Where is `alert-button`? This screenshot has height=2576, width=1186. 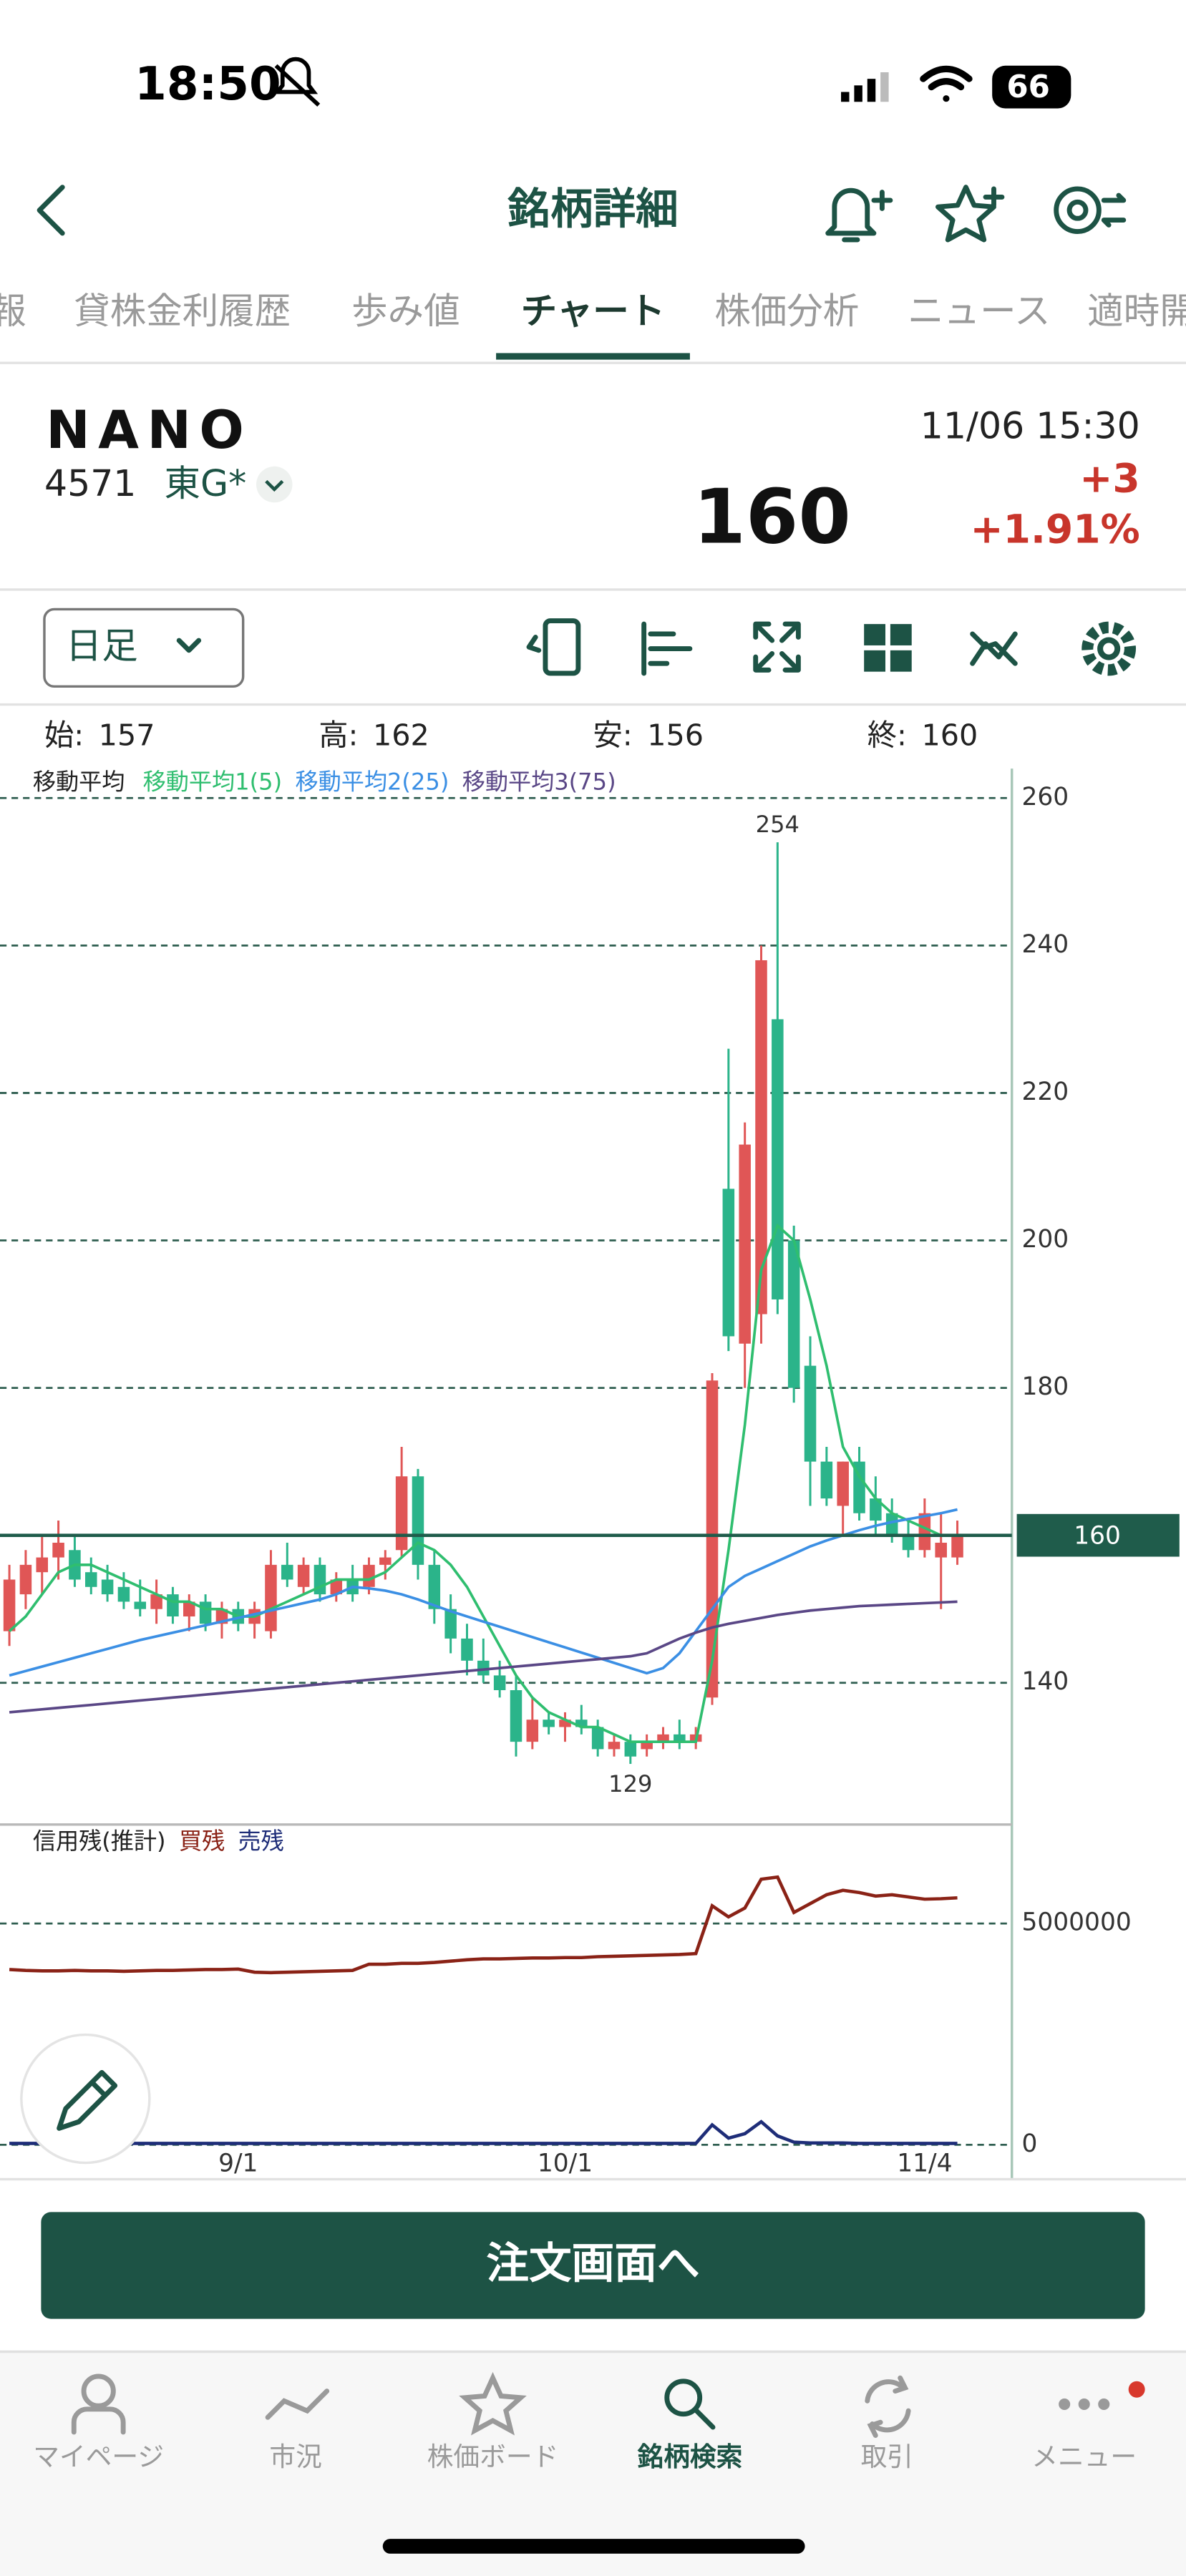
alert-button is located at coordinates (859, 215).